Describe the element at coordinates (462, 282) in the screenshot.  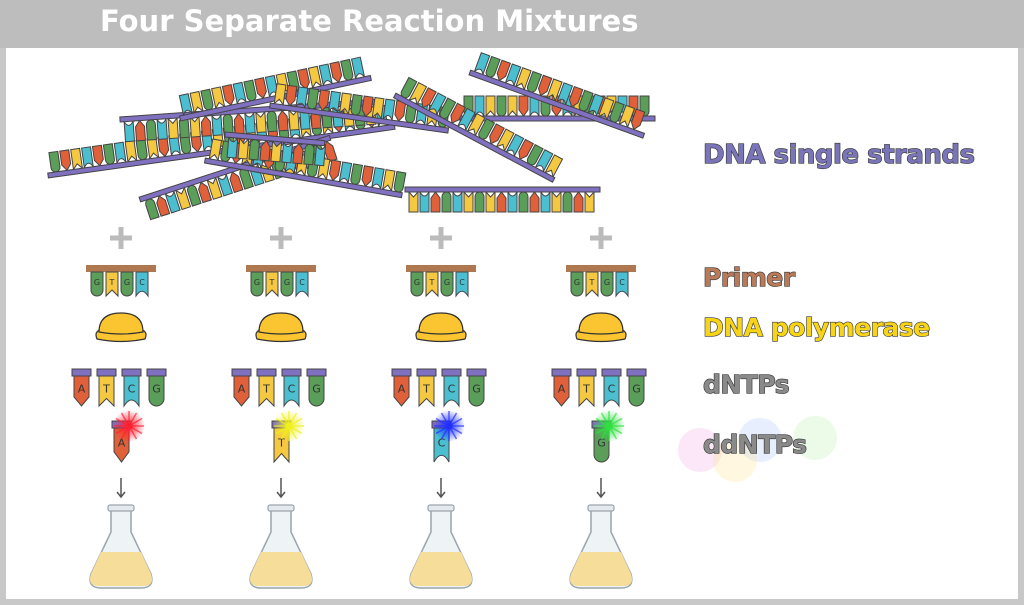
I see `base-letter: C` at that location.